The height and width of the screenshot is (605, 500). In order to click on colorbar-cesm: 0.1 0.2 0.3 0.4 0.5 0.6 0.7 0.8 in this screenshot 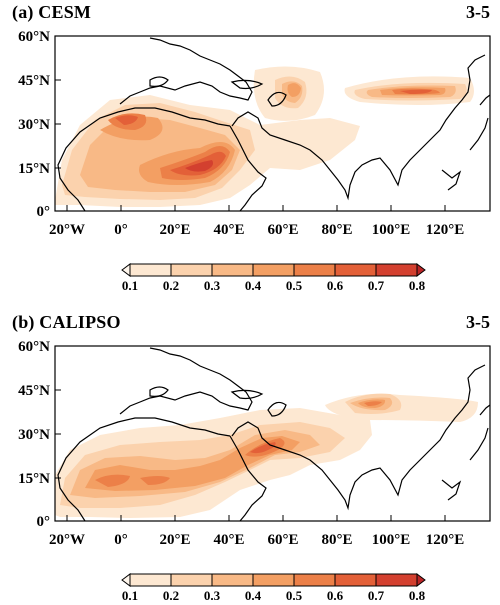, I will do `click(273, 278)`.